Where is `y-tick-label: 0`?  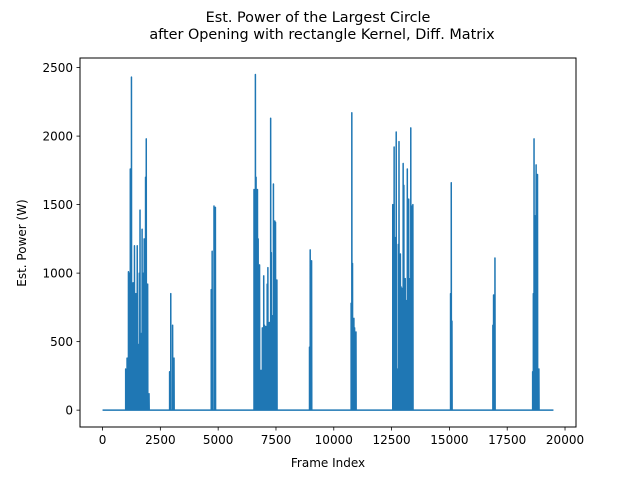
y-tick-label: 0 is located at coordinates (69, 410).